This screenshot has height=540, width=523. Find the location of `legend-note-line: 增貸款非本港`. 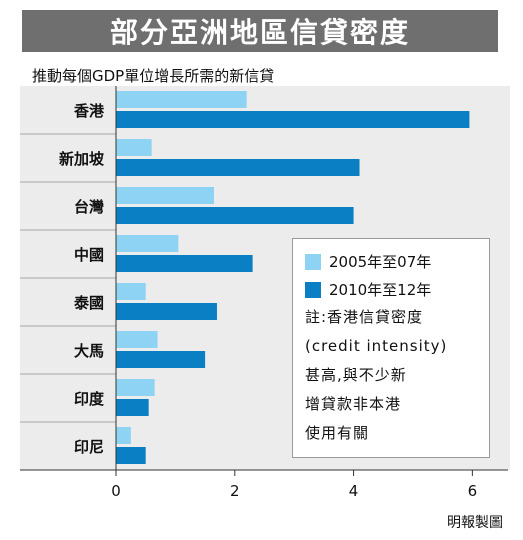

legend-note-line: 增貸款非本港 is located at coordinates (353, 404).